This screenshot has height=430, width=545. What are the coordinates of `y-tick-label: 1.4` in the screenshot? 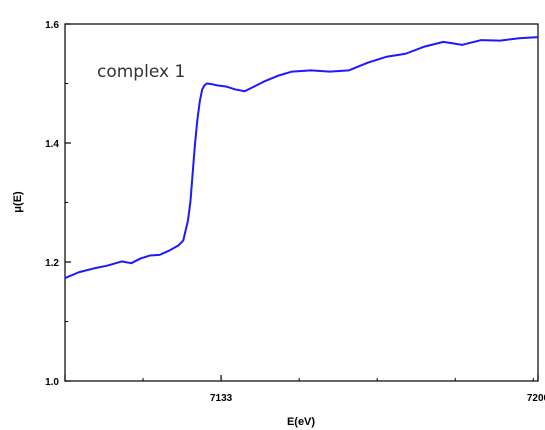 It's located at (52, 144).